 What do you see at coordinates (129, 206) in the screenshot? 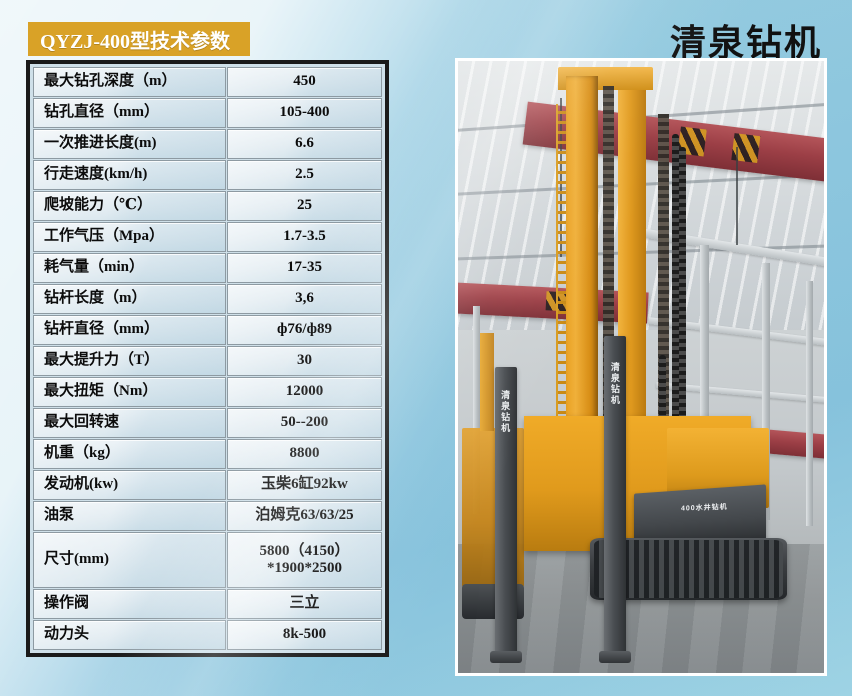
I see `spec-key-cell: 爬坡能力（℃）` at bounding box center [129, 206].